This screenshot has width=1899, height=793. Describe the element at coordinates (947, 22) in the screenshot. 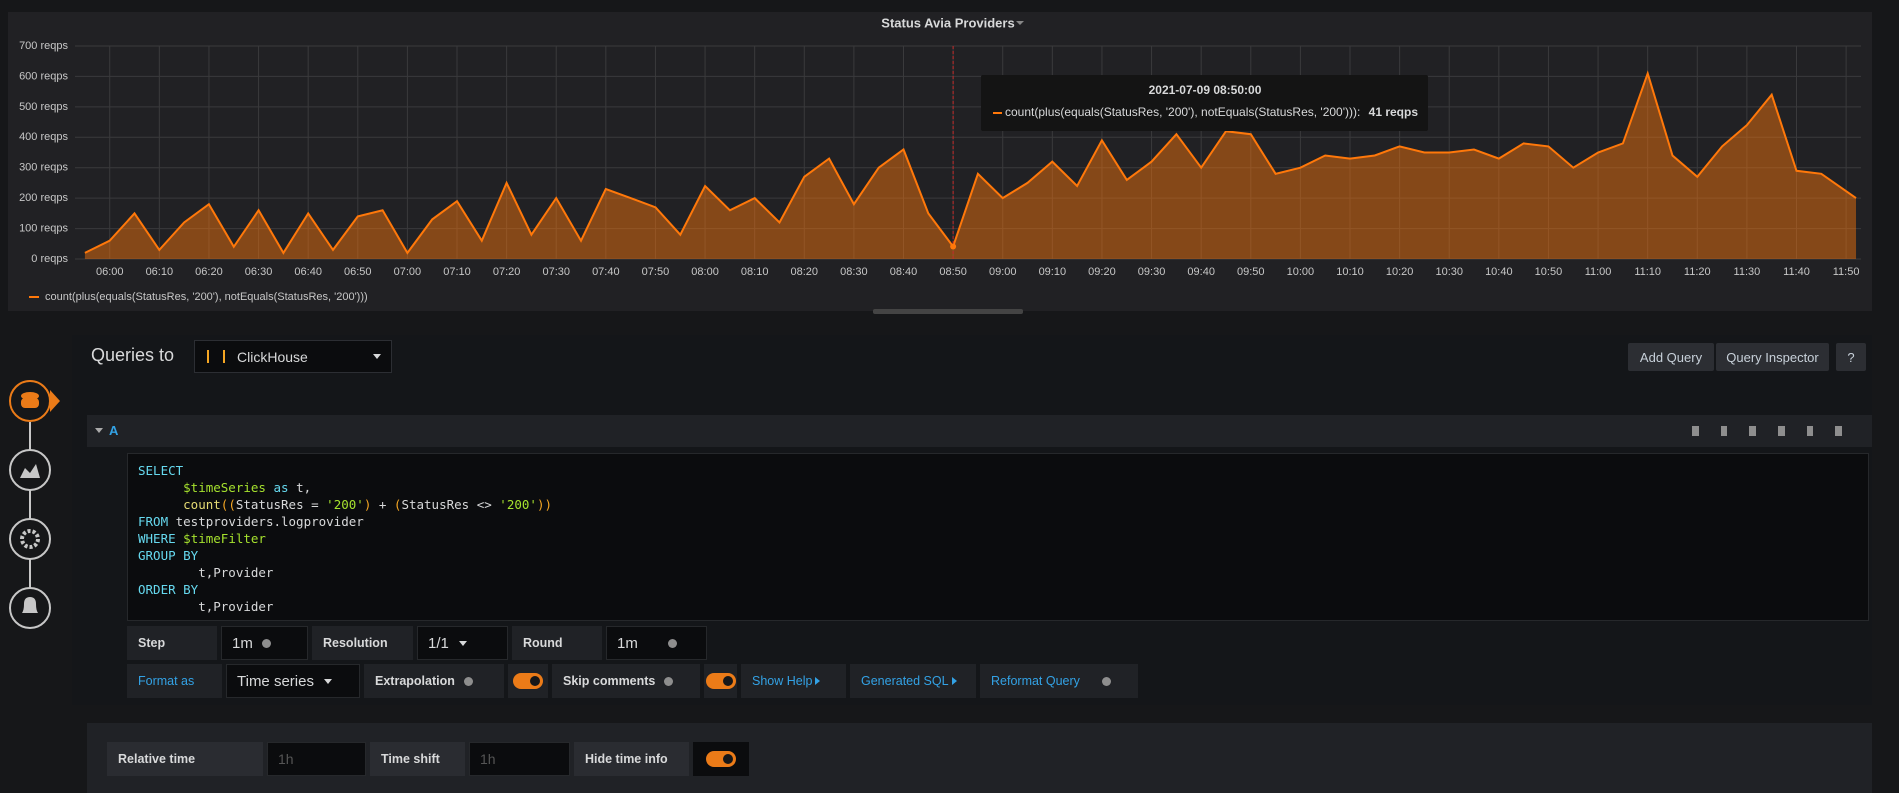

I see `chart-title: Status Avia Providers` at that location.